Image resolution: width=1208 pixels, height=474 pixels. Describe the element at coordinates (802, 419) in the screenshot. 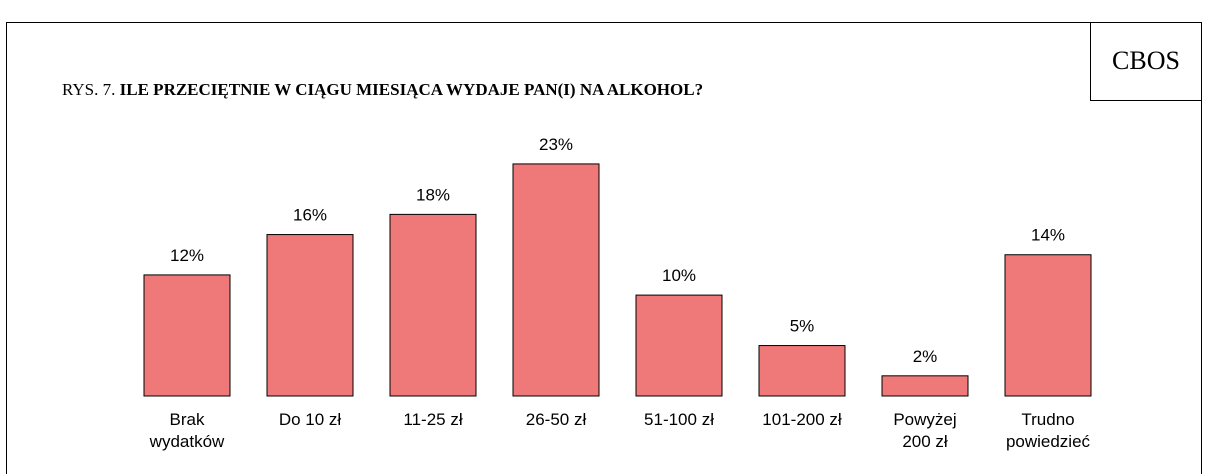

I see `category-label: 101-200 zł` at that location.